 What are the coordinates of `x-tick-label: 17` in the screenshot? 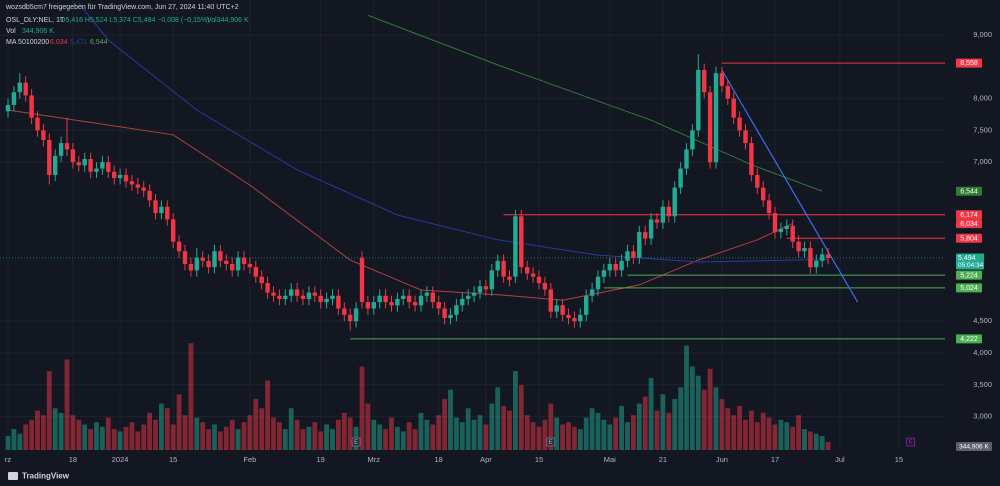 It's located at (775, 459).